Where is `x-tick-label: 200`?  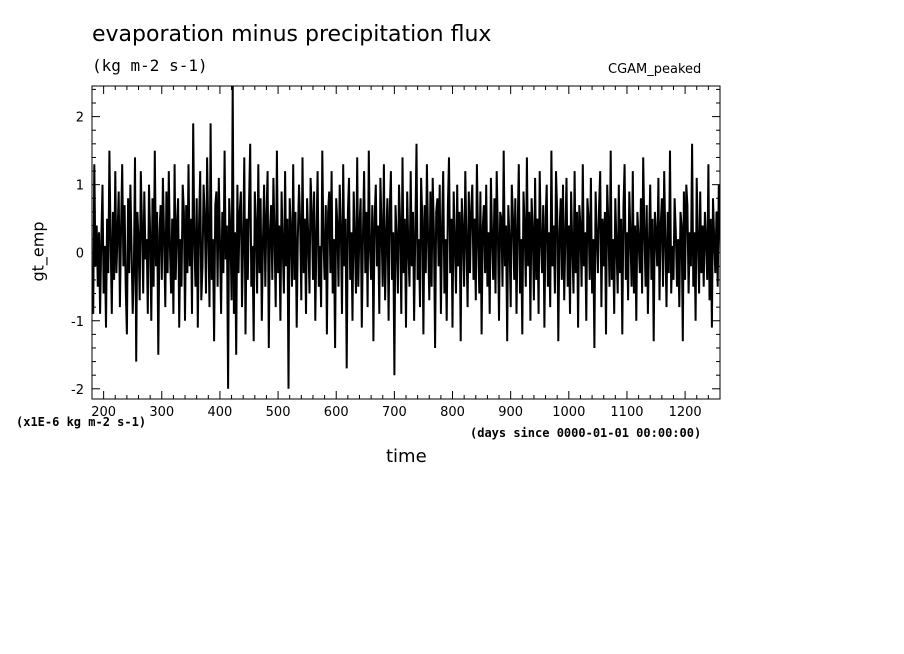 x-tick-label: 200 is located at coordinates (103, 412).